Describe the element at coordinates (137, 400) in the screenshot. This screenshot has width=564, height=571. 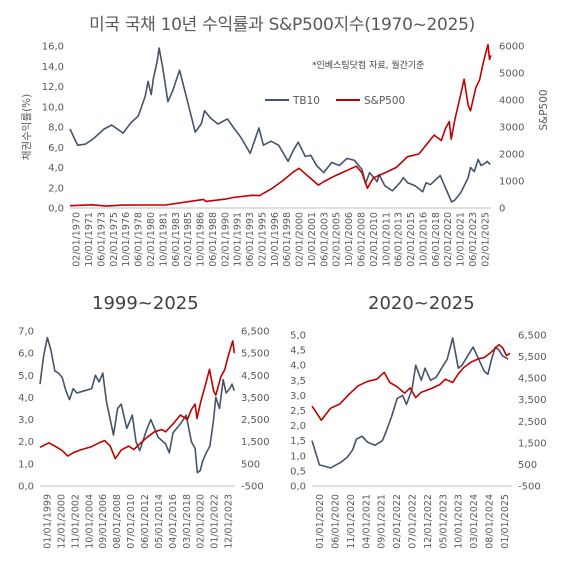
I see `p1999-series-line-sp500` at that location.